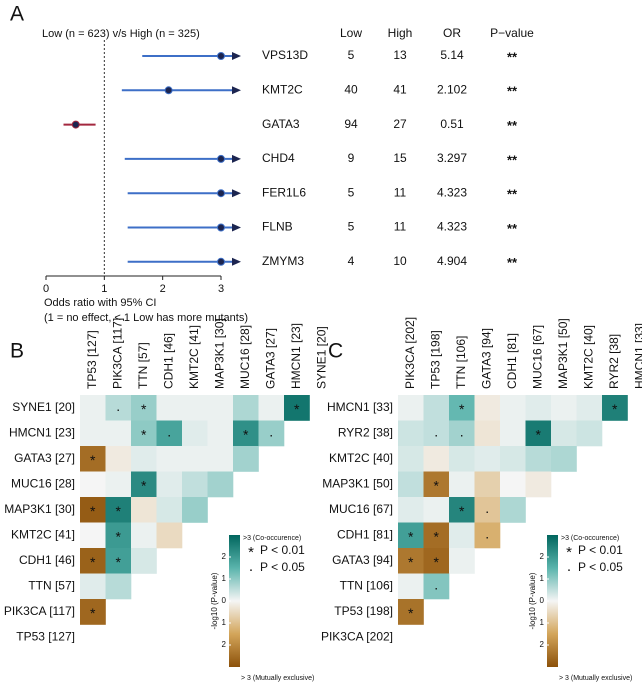  I want to click on gene-label: FLNB, so click(277, 227).